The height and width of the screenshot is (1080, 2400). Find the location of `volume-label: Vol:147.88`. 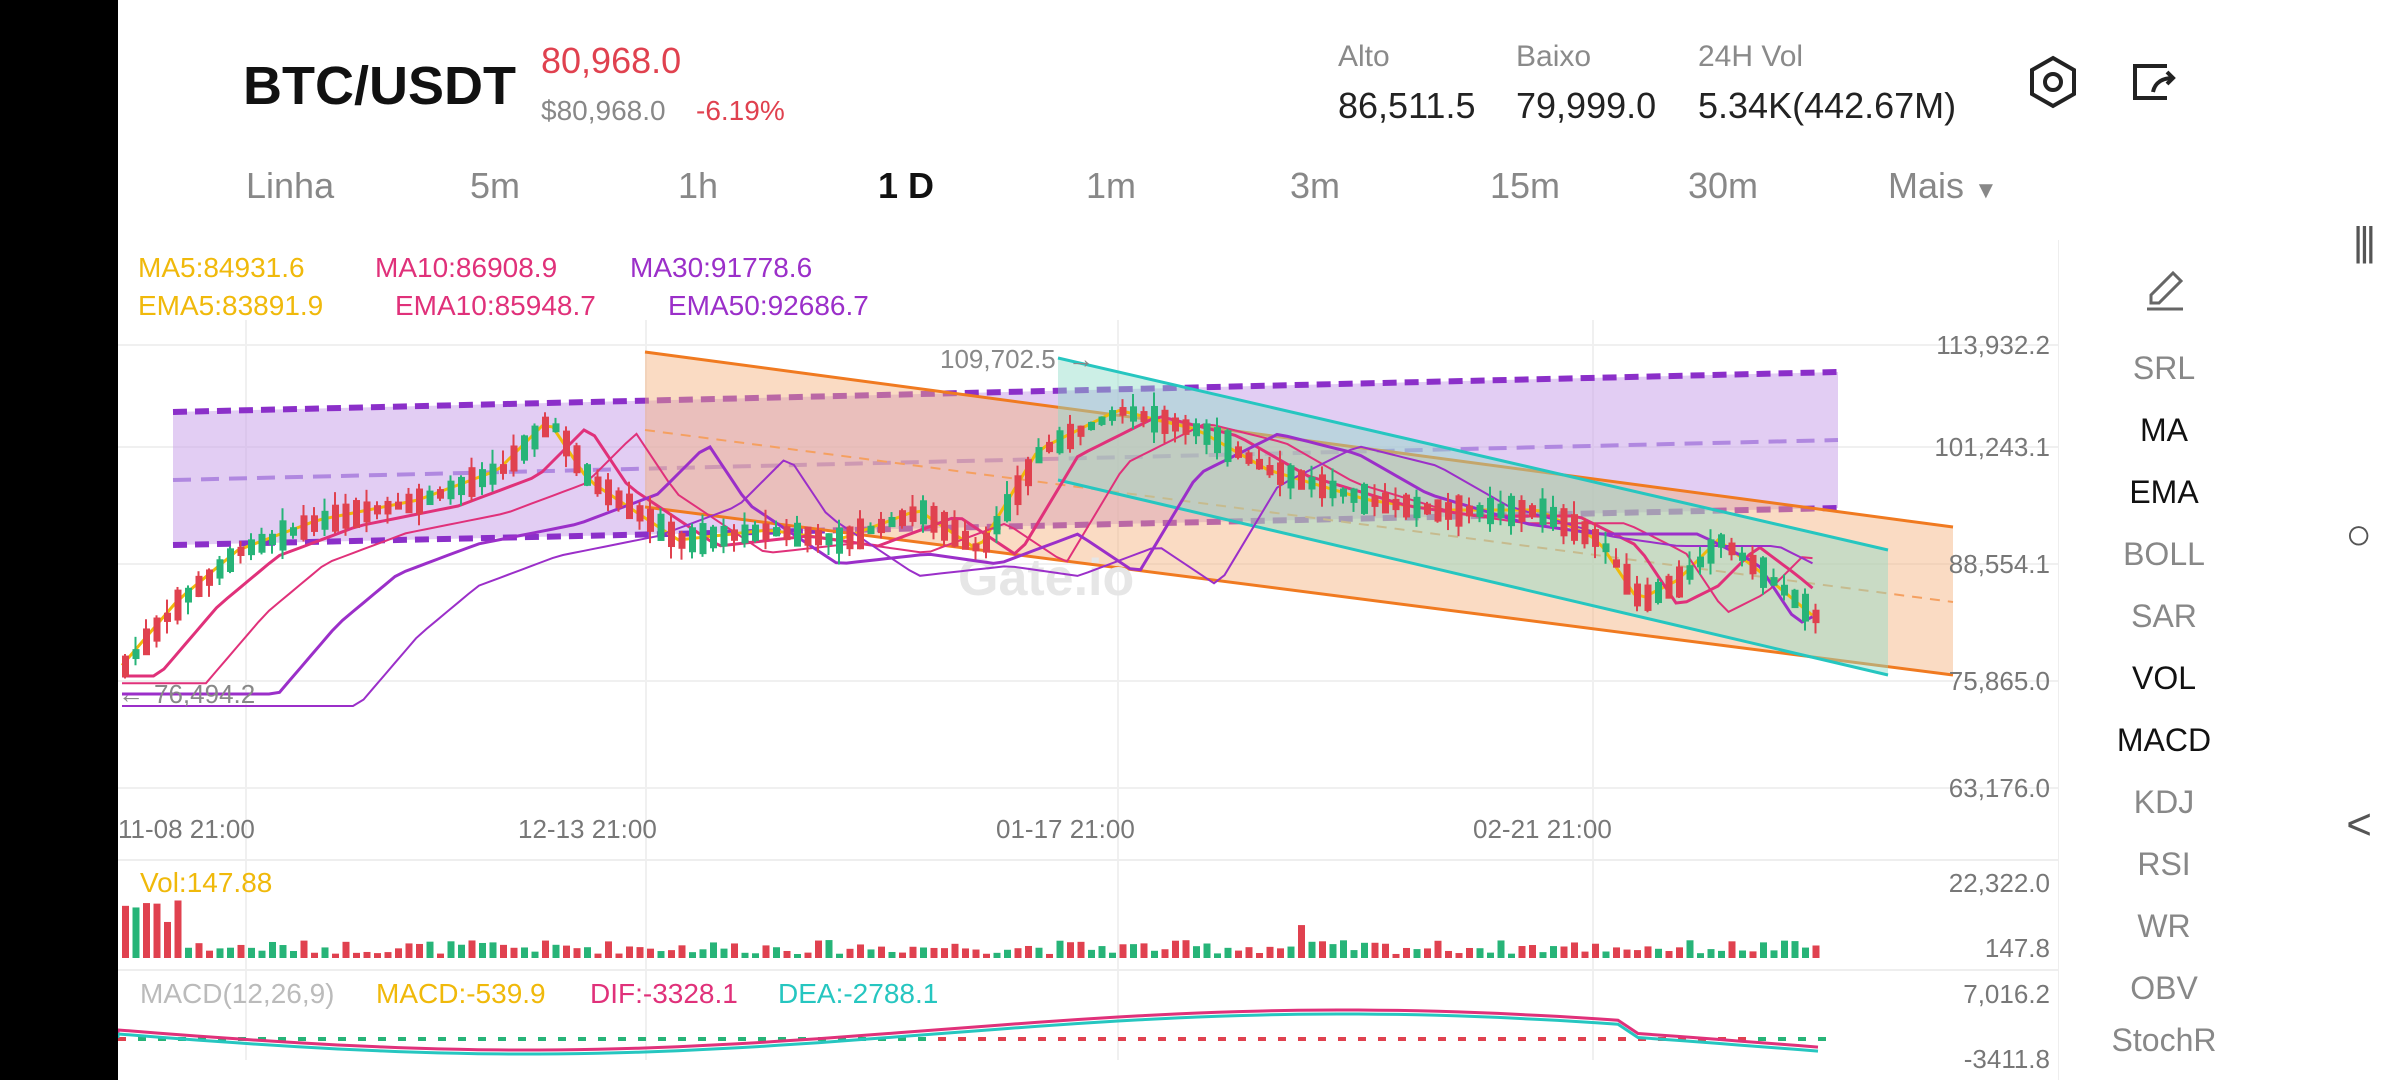

volume-label: Vol:147.88 is located at coordinates (206, 882).